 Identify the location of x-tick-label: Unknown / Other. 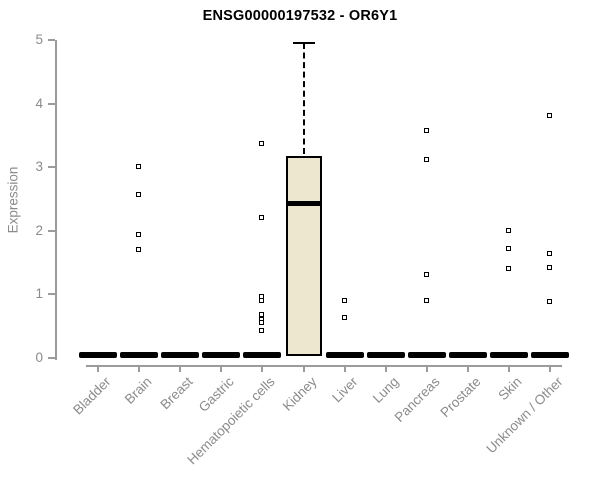
(524, 415).